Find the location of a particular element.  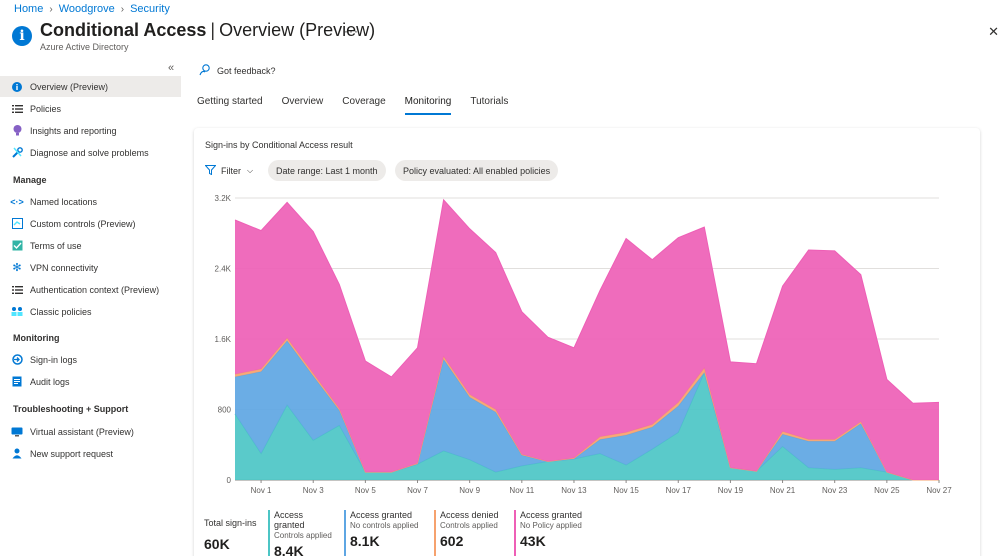

sidebar-item-sign-in-logs: Sign-in logs is located at coordinates (90, 359).